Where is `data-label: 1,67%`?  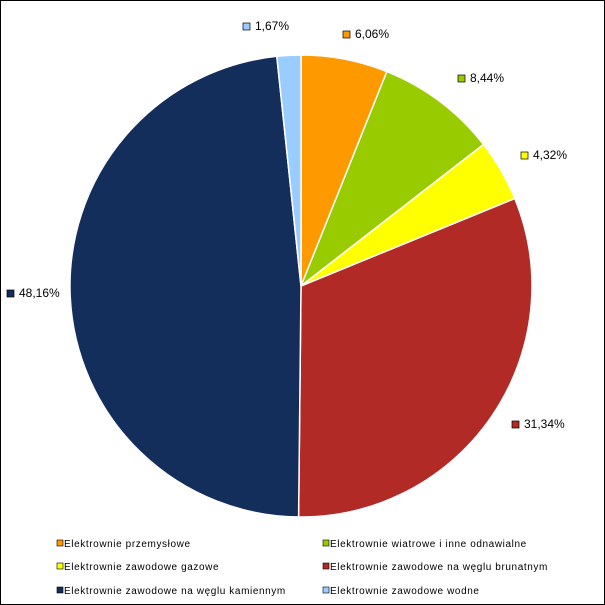
data-label: 1,67% is located at coordinates (272, 26).